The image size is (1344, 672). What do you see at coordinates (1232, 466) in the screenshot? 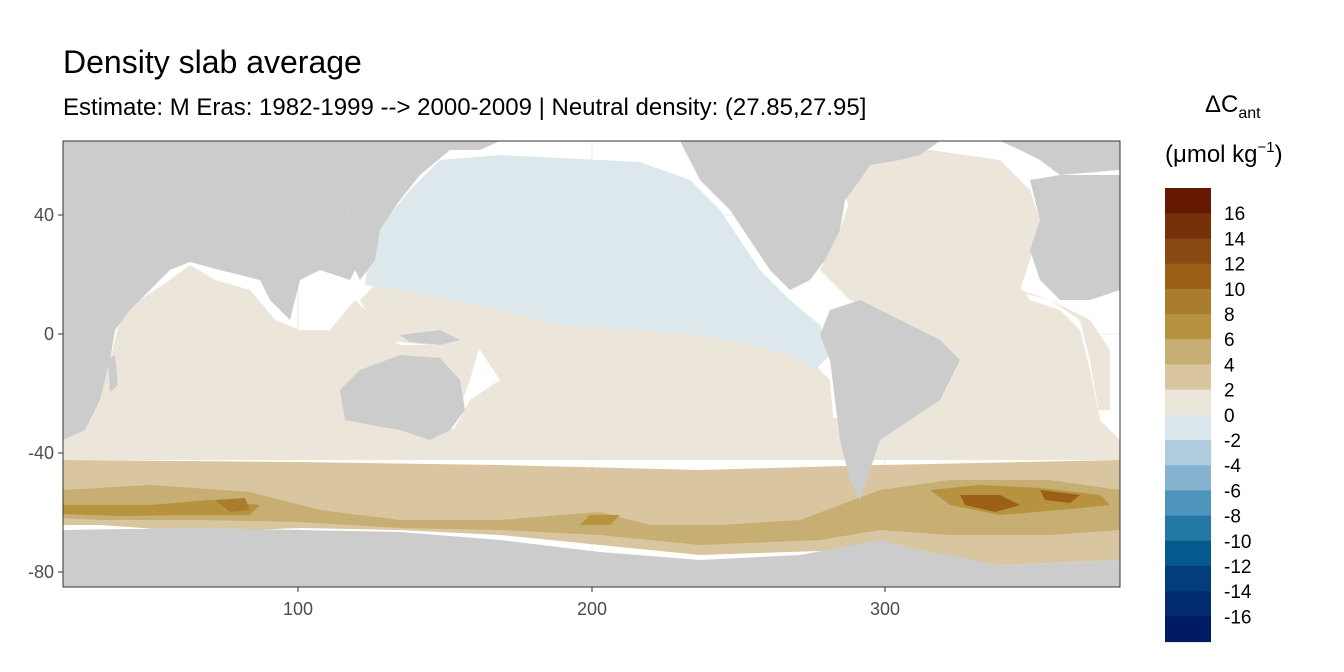
I see `legend-tick-label: -4` at bounding box center [1232, 466].